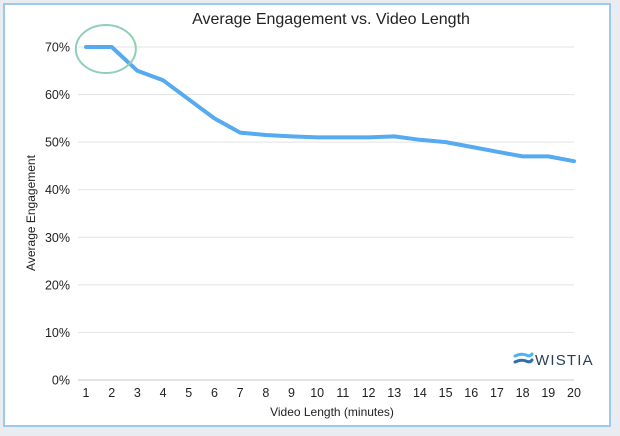 This screenshot has width=620, height=436. What do you see at coordinates (317, 393) in the screenshot?
I see `x-tick-label: 10` at bounding box center [317, 393].